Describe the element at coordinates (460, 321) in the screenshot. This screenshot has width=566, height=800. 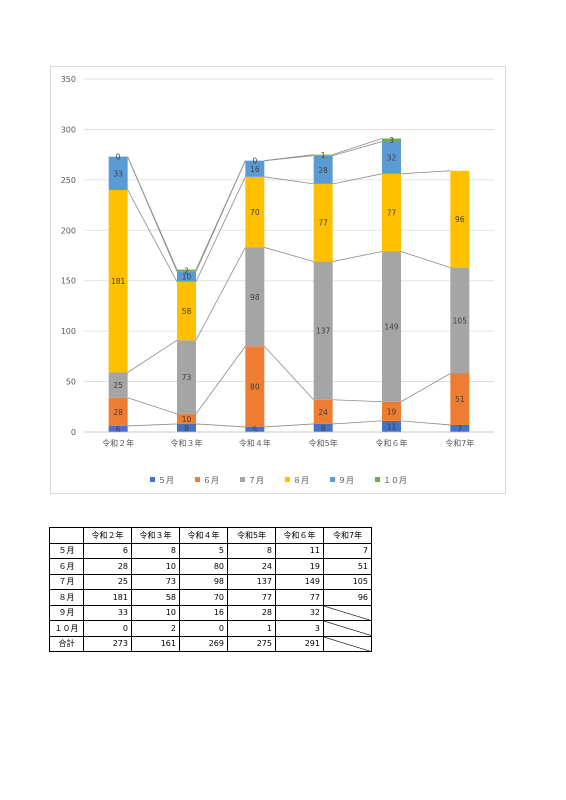
I see `data-label: 105` at that location.